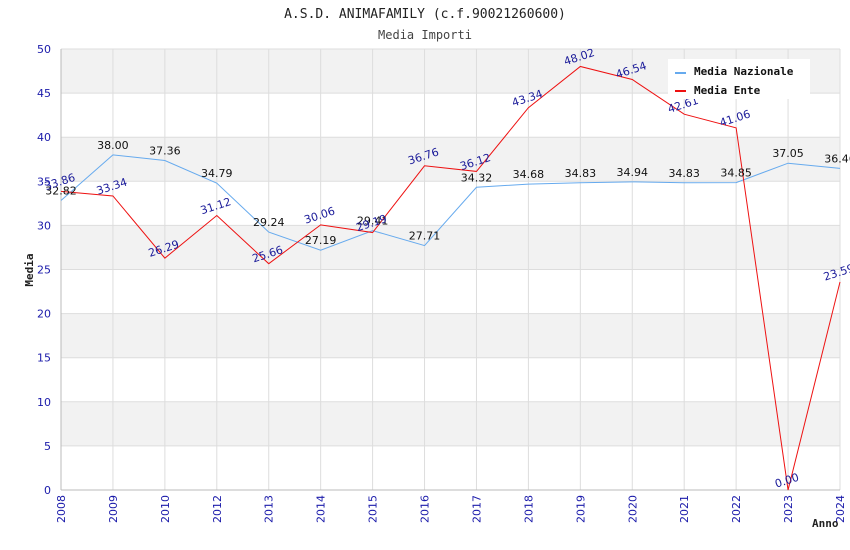 The width and height of the screenshot is (850, 550). Describe the element at coordinates (580, 509) in the screenshot. I see `x-tick-label: 2019` at that location.